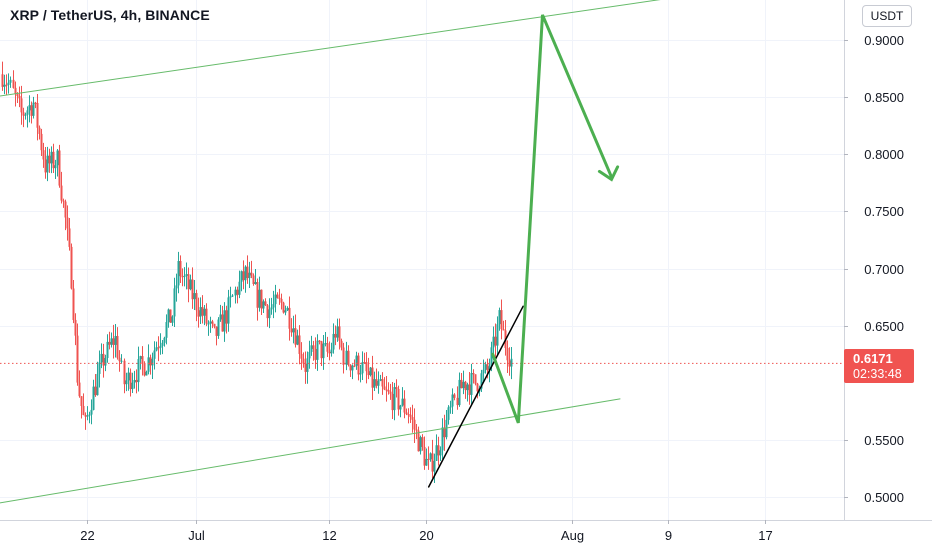 The height and width of the screenshot is (555, 932). What do you see at coordinates (310, 451) in the screenshot?
I see `lower-channel-line` at bounding box center [310, 451].